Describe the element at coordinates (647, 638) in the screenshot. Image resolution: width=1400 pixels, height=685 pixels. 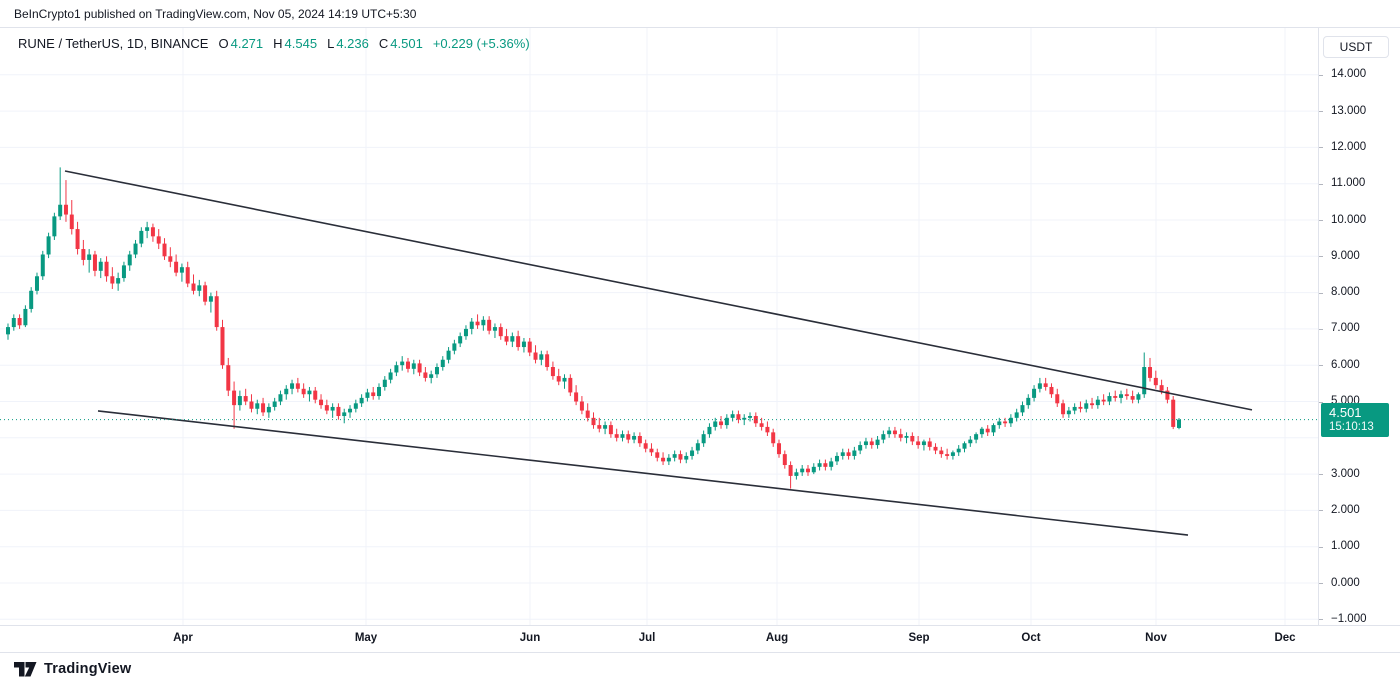
I see `time-axis-label-jul: Jul` at that location.